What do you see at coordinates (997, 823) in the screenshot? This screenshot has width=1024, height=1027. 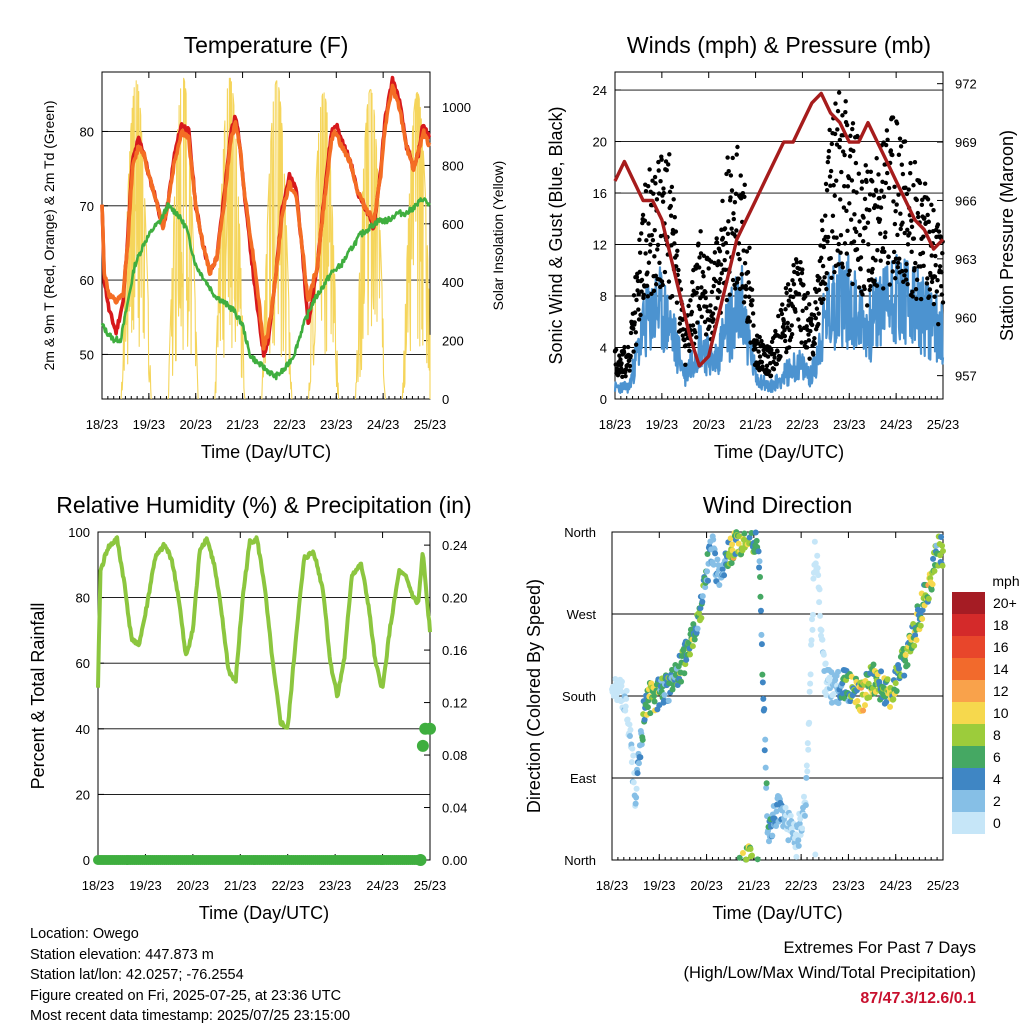 I see `colorbar-label: 0` at bounding box center [997, 823].